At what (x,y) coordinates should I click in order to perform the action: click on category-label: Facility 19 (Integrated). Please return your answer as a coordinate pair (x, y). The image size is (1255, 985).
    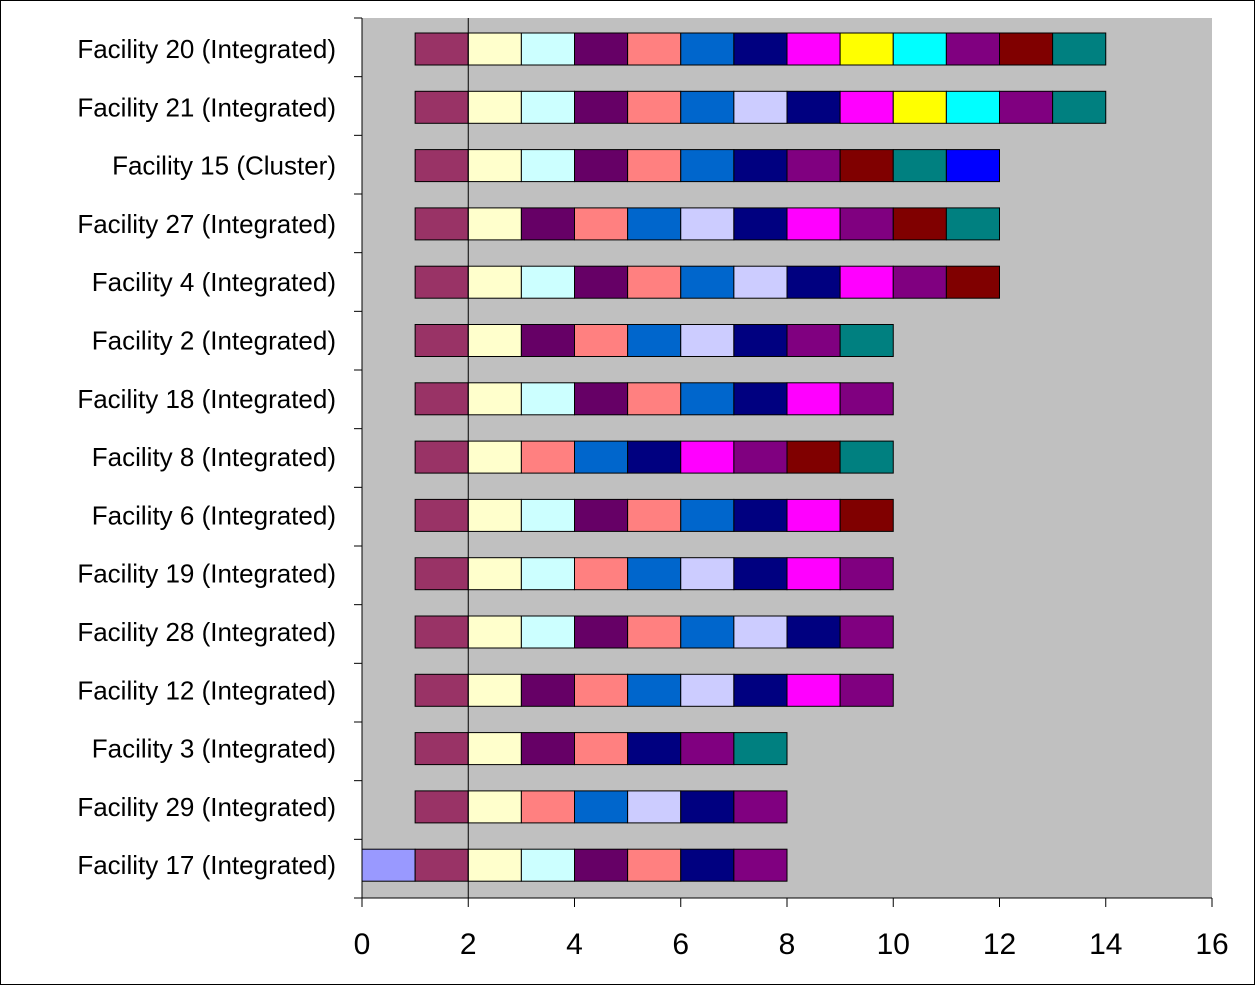
    Looking at the image, I should click on (206, 574).